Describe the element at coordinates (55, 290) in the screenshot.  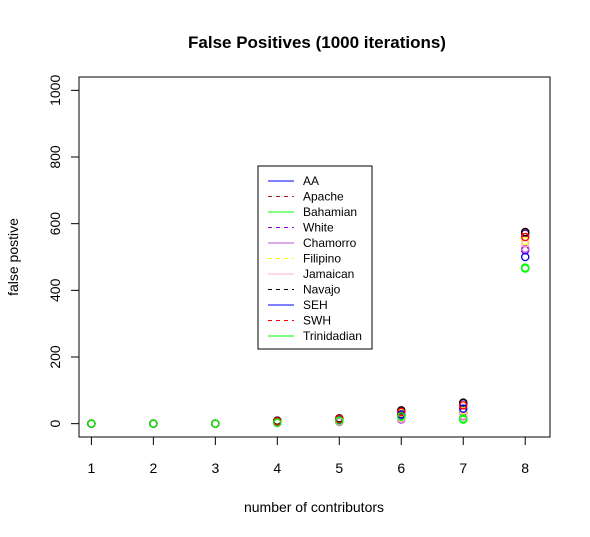
I see `y-tick-label: 400` at that location.